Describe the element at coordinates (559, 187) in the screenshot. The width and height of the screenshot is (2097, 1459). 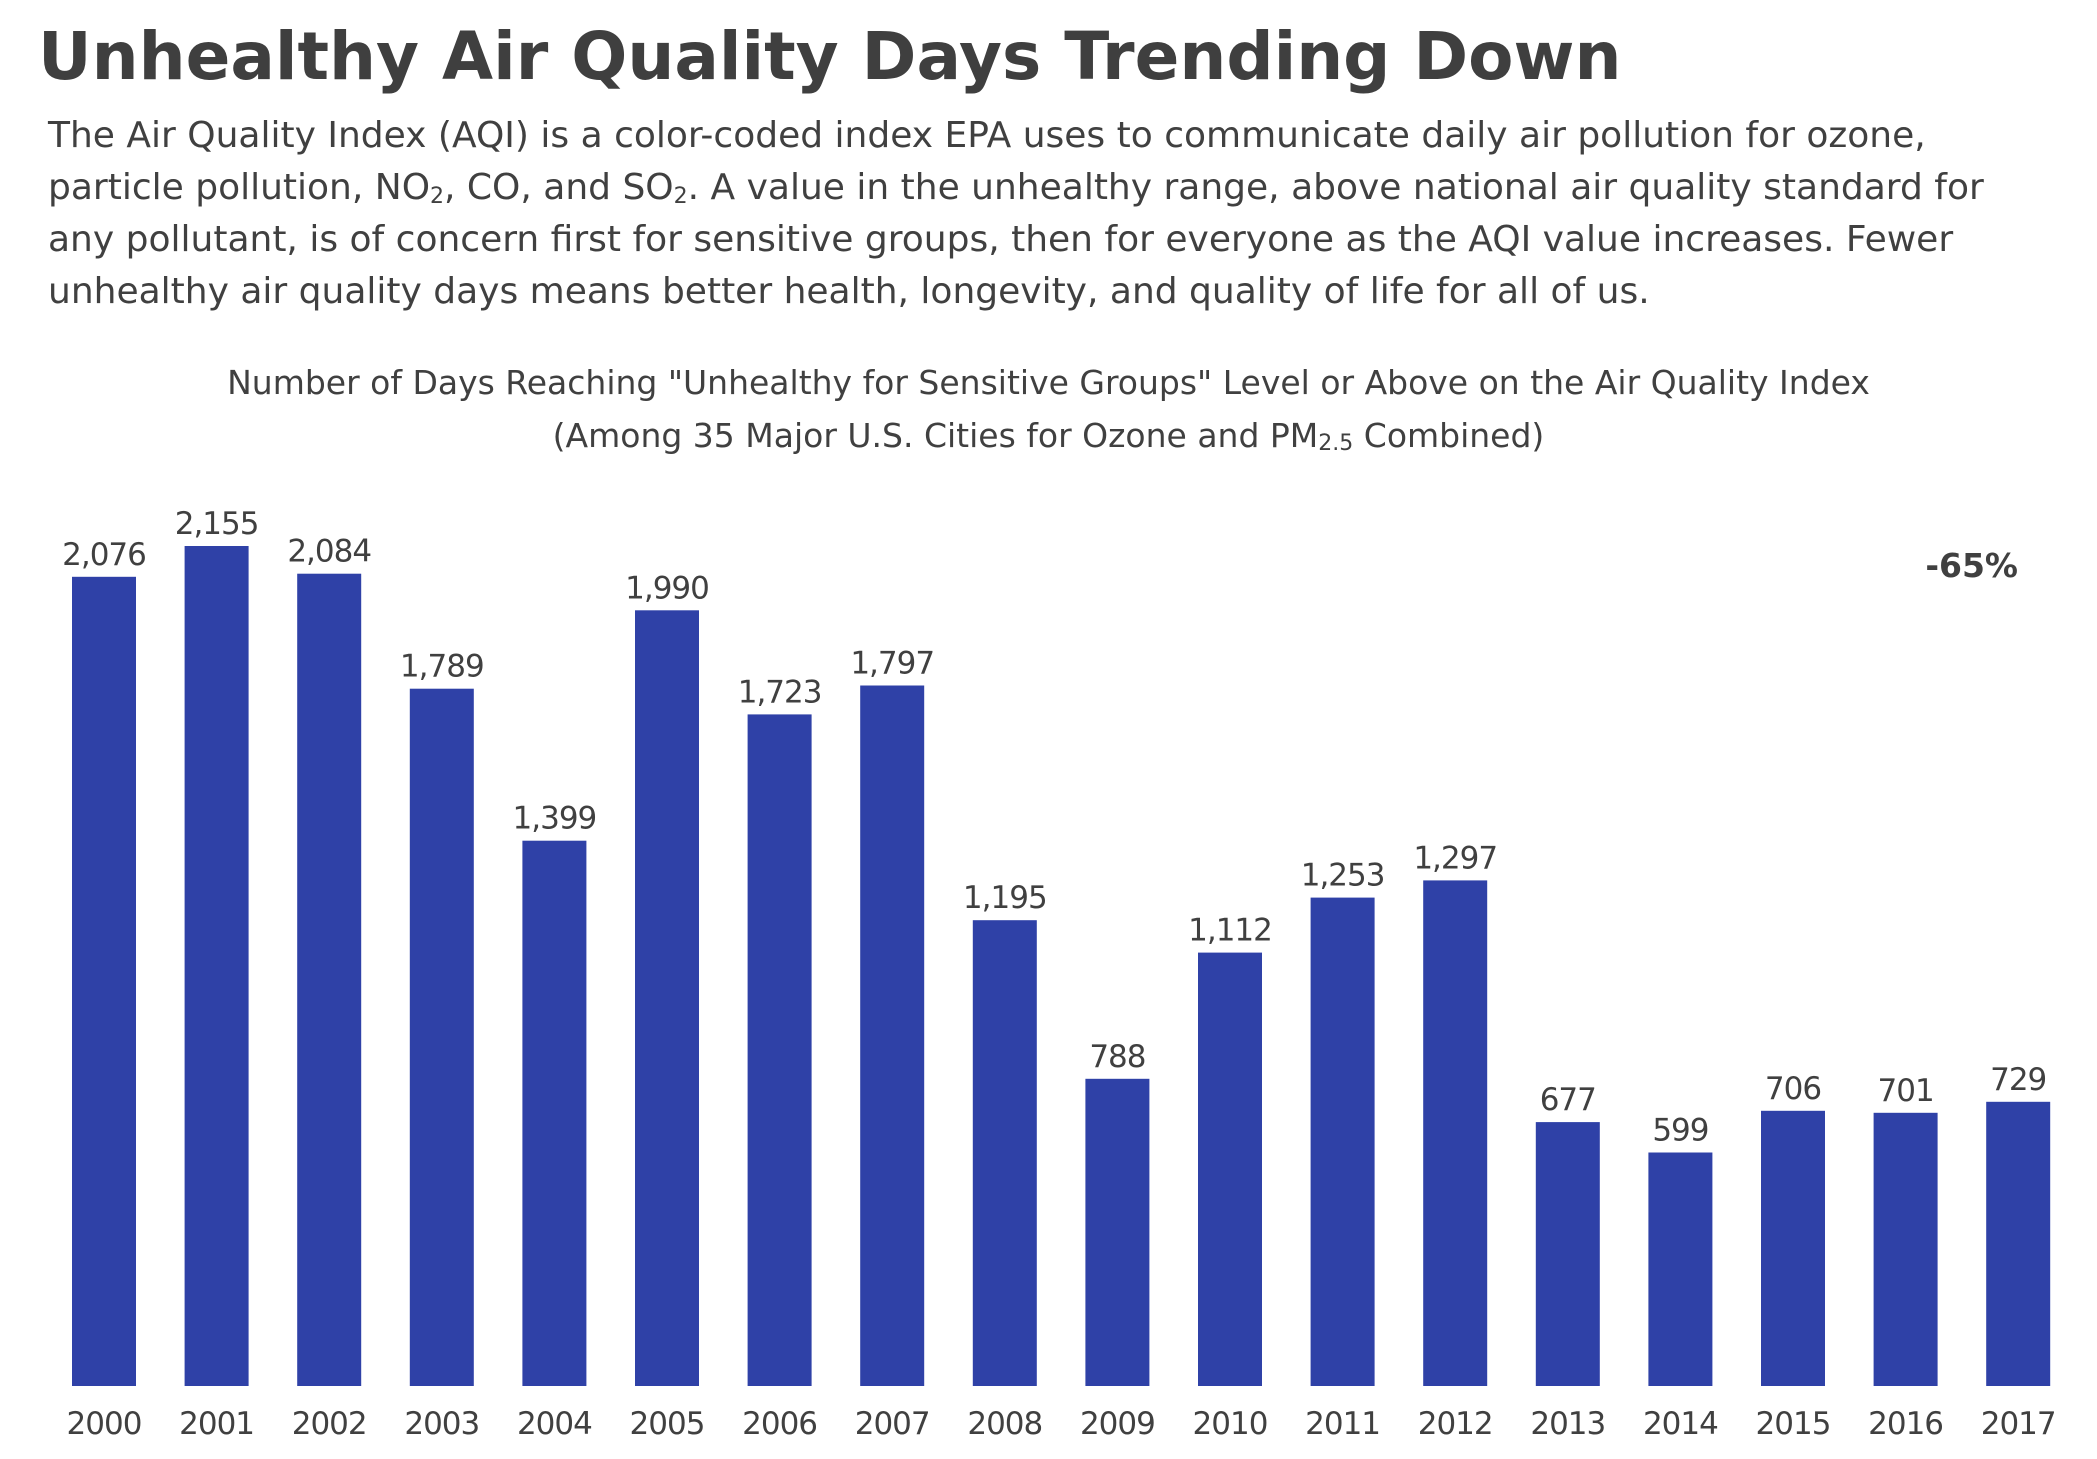
I see `intro-text-2: , CO, and SO` at that location.